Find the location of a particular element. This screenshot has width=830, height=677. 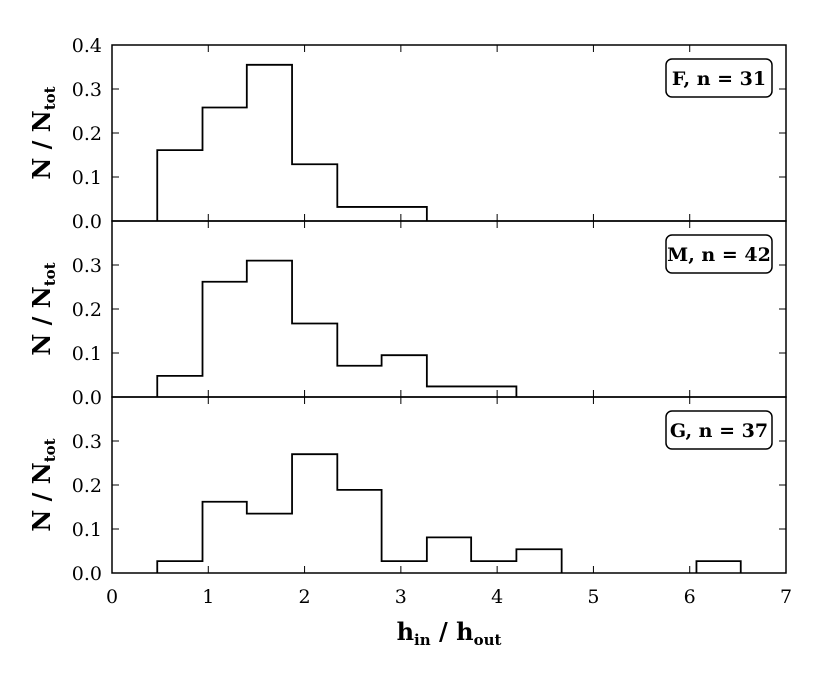

x-tick-labels: 0 1 2 3 4 5 6 7 is located at coordinates (449, 597).